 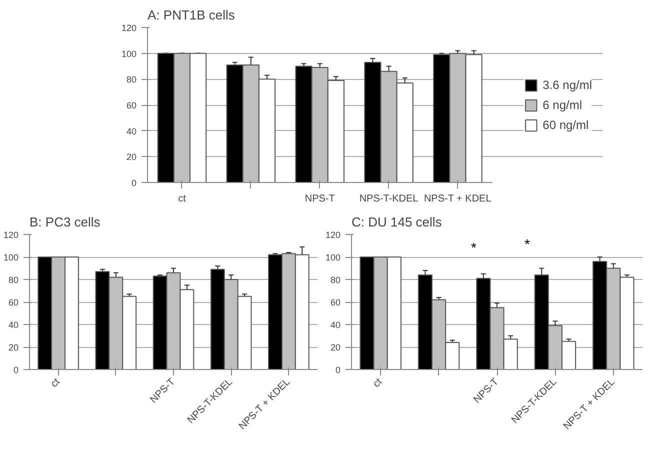 I want to click on legend-label: 60 ng/ml, so click(x=565, y=125).